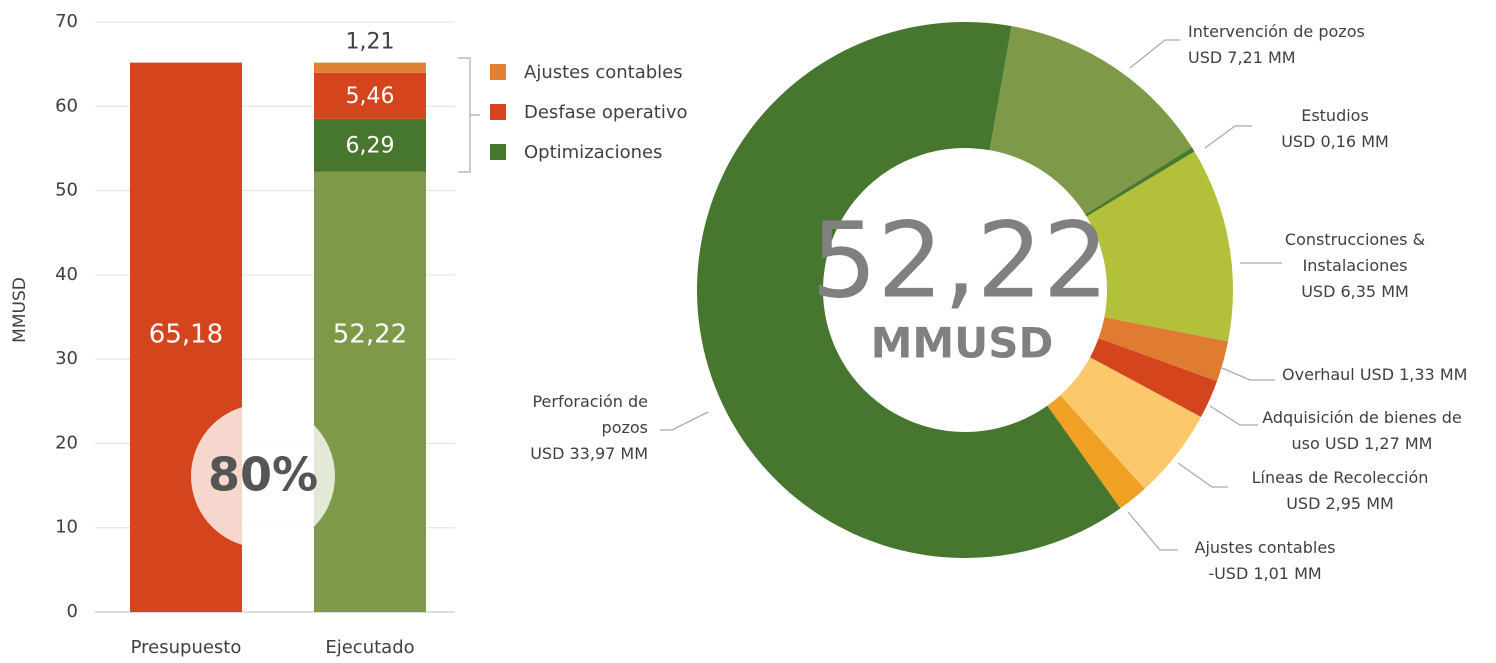 This screenshot has height=663, width=1496. Describe the element at coordinates (186, 335) in the screenshot. I see `bar-value-label: 65,18` at that location.